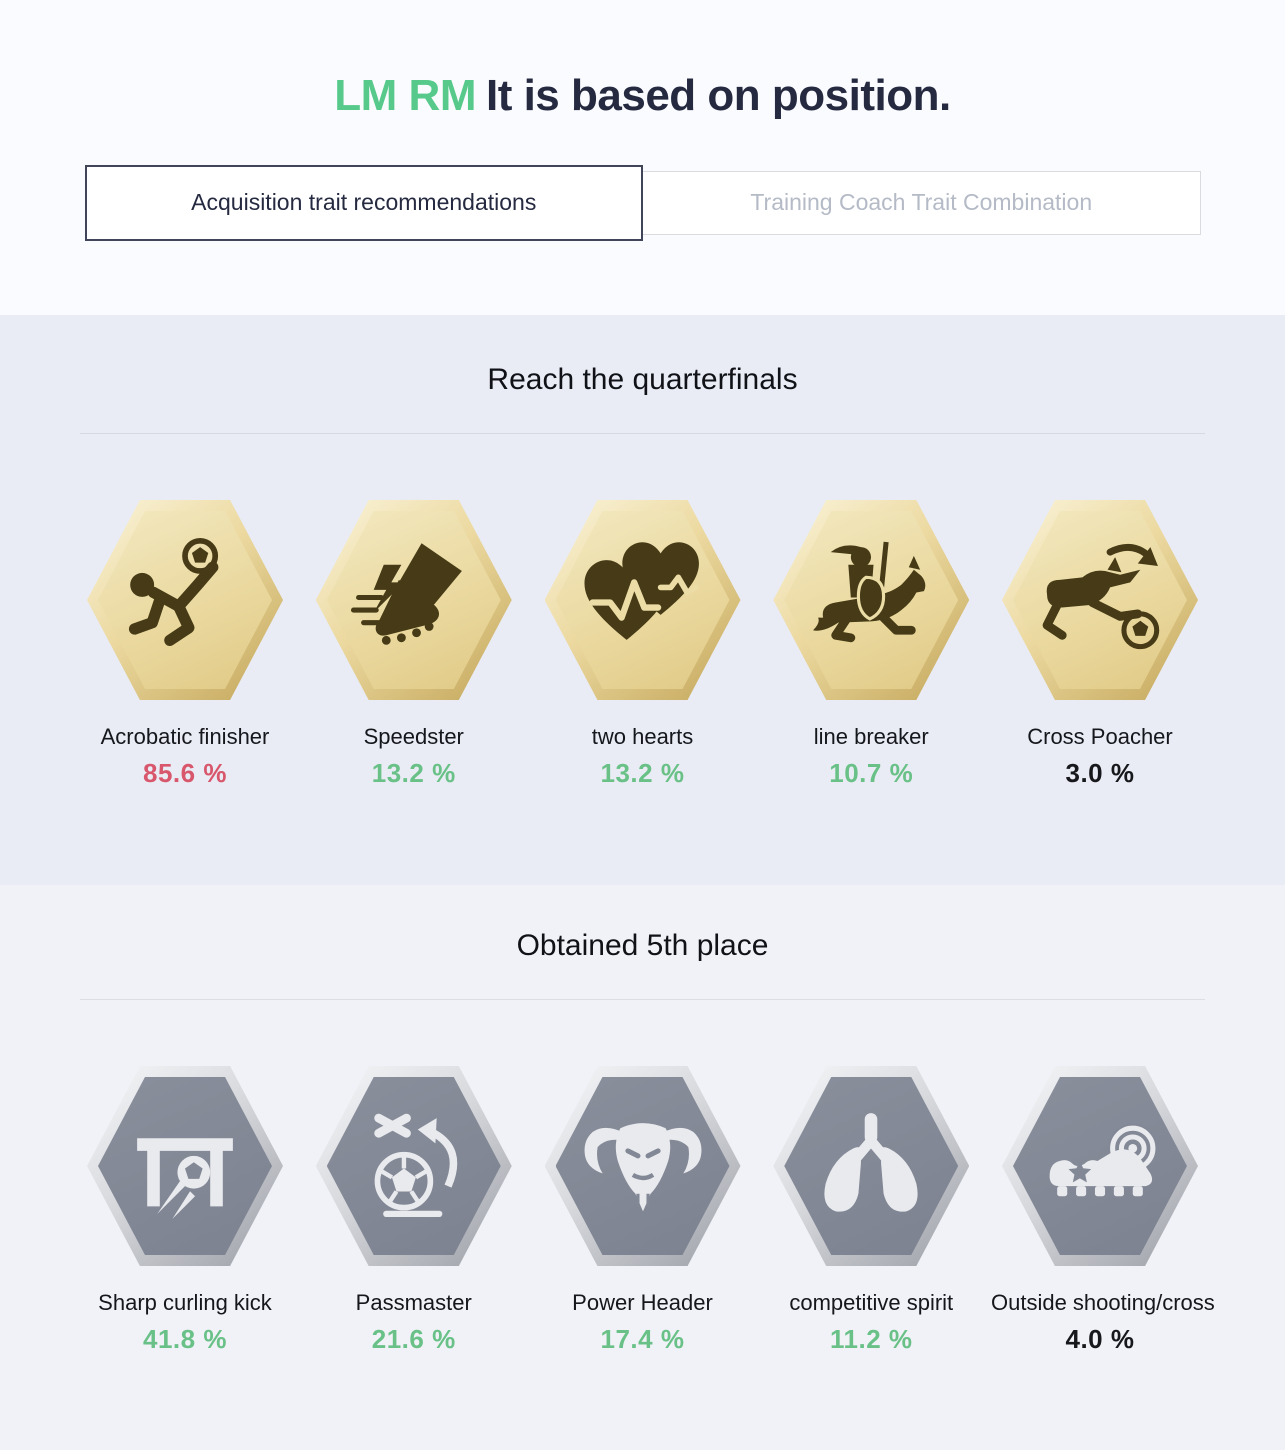 The image size is (1285, 1450). What do you see at coordinates (413, 1302) in the screenshot?
I see `badge-label: Passmaster` at bounding box center [413, 1302].